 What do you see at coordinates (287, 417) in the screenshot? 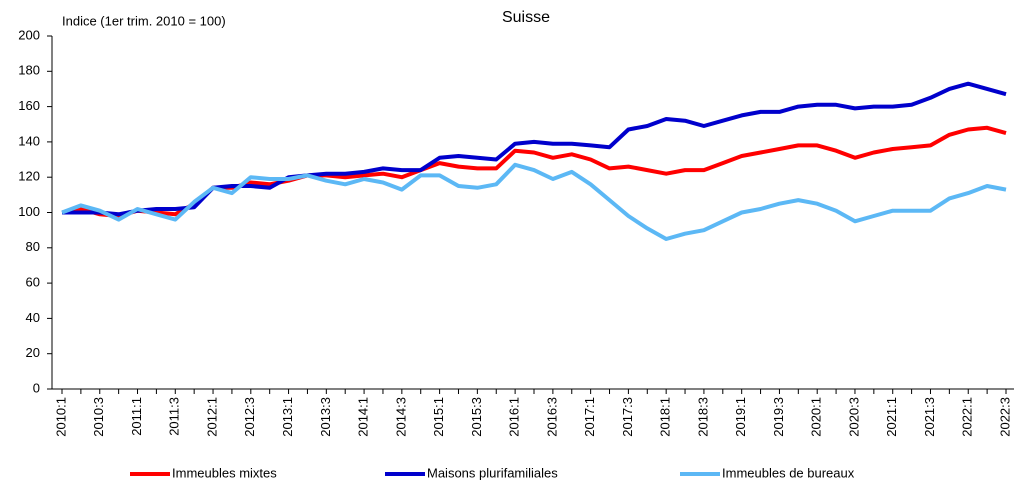
I see `x-tick-label: 2013:1` at bounding box center [287, 417].